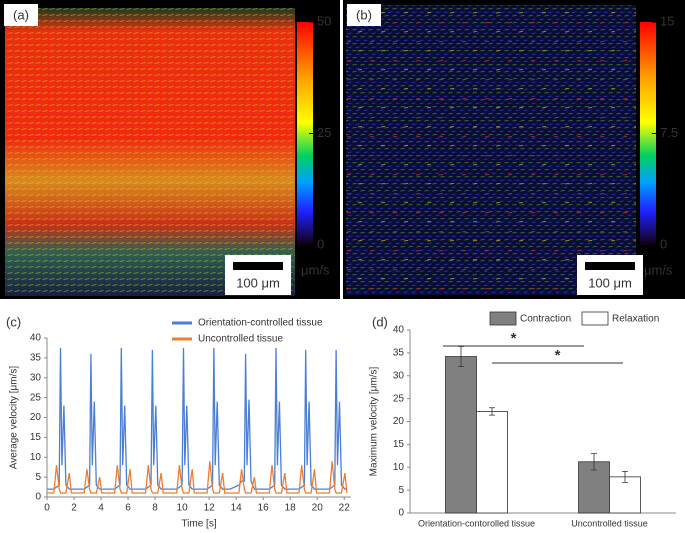 Image resolution: width=685 pixels, height=533 pixels. I want to click on panel-label: (c), so click(13, 321).